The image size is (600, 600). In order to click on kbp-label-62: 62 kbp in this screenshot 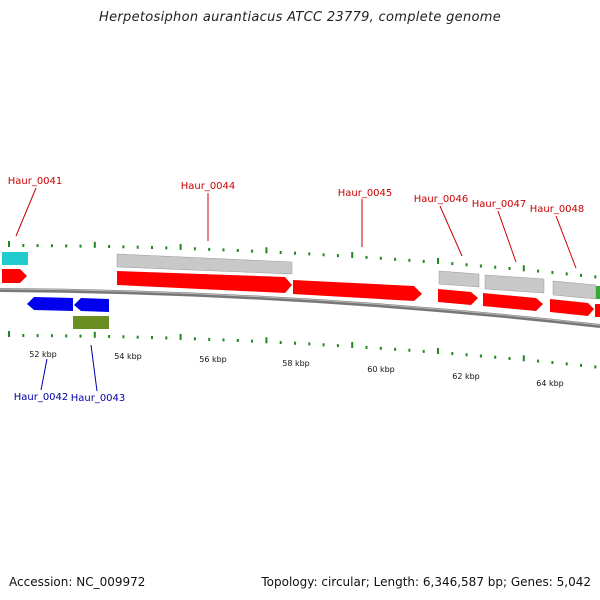, I will do `click(466, 376)`.